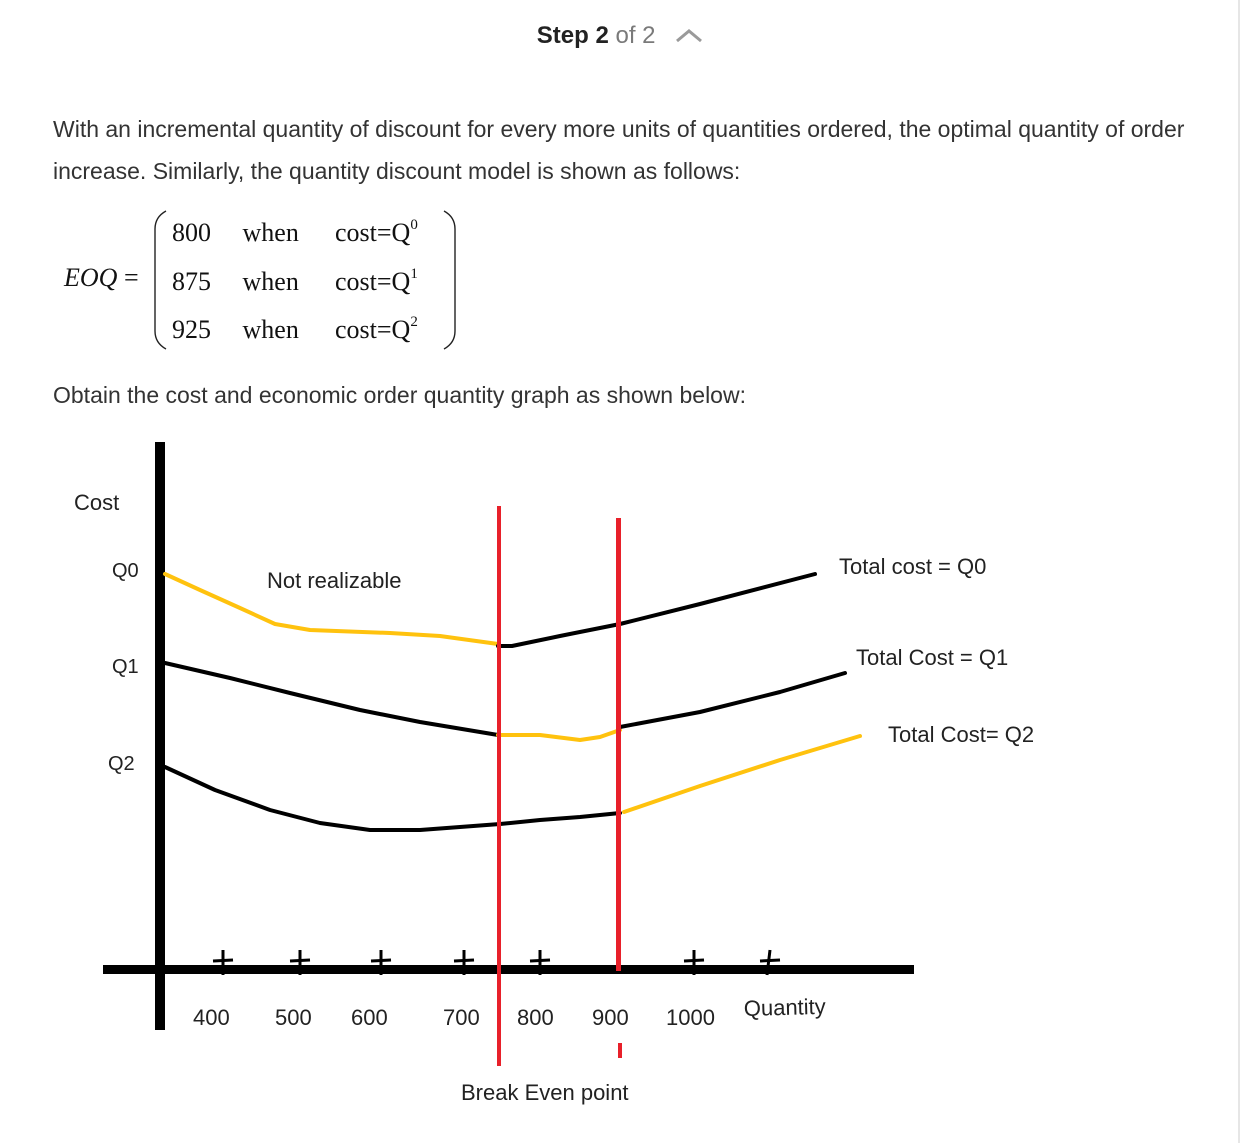  I want to click on x-axis, so click(508, 969).